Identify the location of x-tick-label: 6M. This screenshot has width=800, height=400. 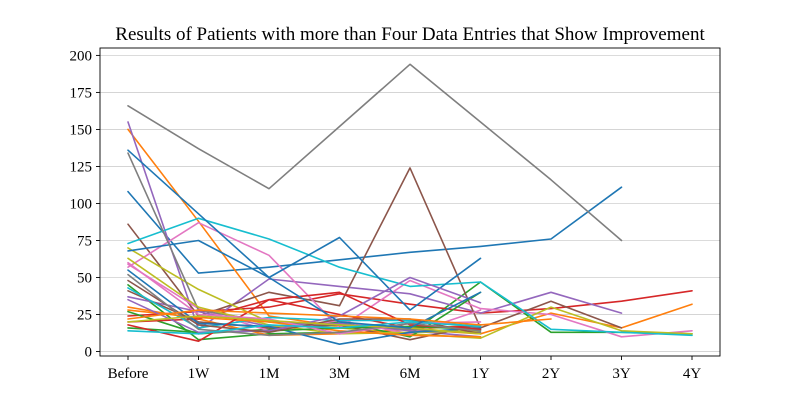
(410, 374).